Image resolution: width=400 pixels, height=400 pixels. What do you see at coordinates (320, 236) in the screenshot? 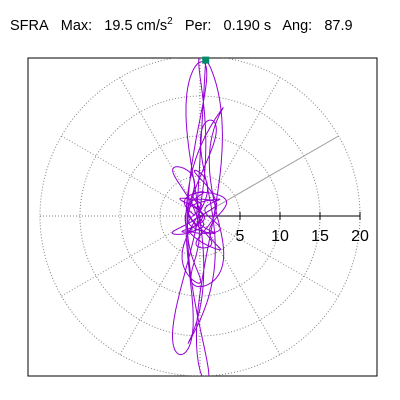
I see `tick-label: 15` at bounding box center [320, 236].